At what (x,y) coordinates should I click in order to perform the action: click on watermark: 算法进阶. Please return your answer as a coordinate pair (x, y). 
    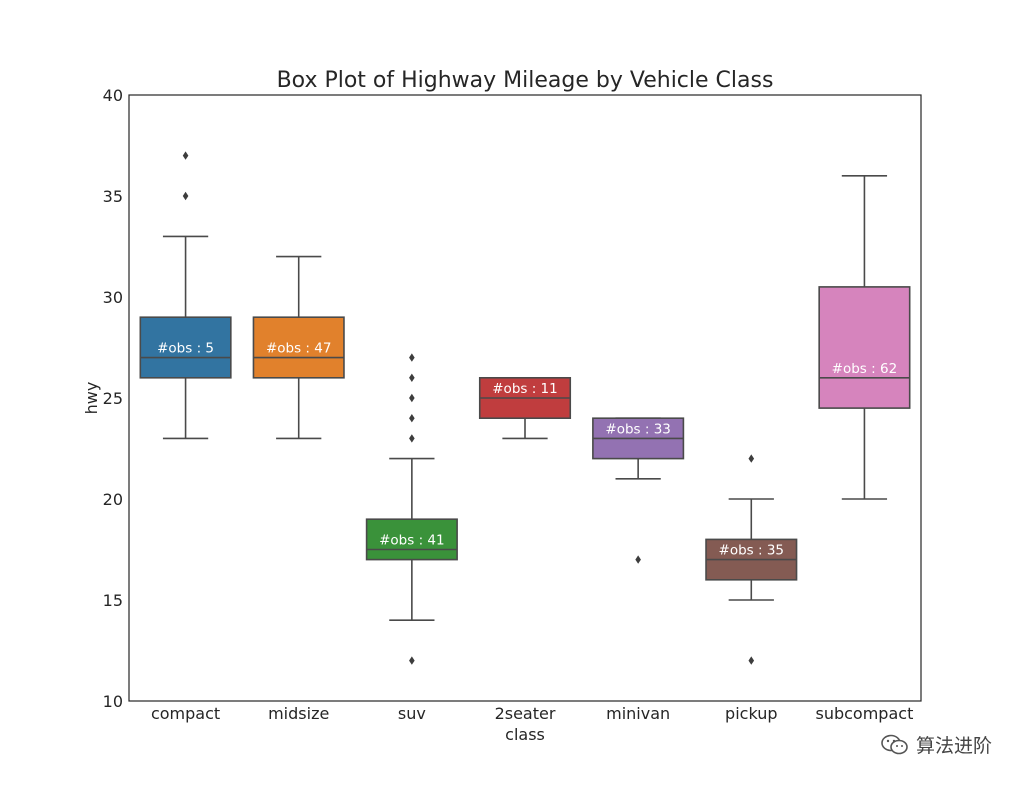
    Looking at the image, I should click on (936, 744).